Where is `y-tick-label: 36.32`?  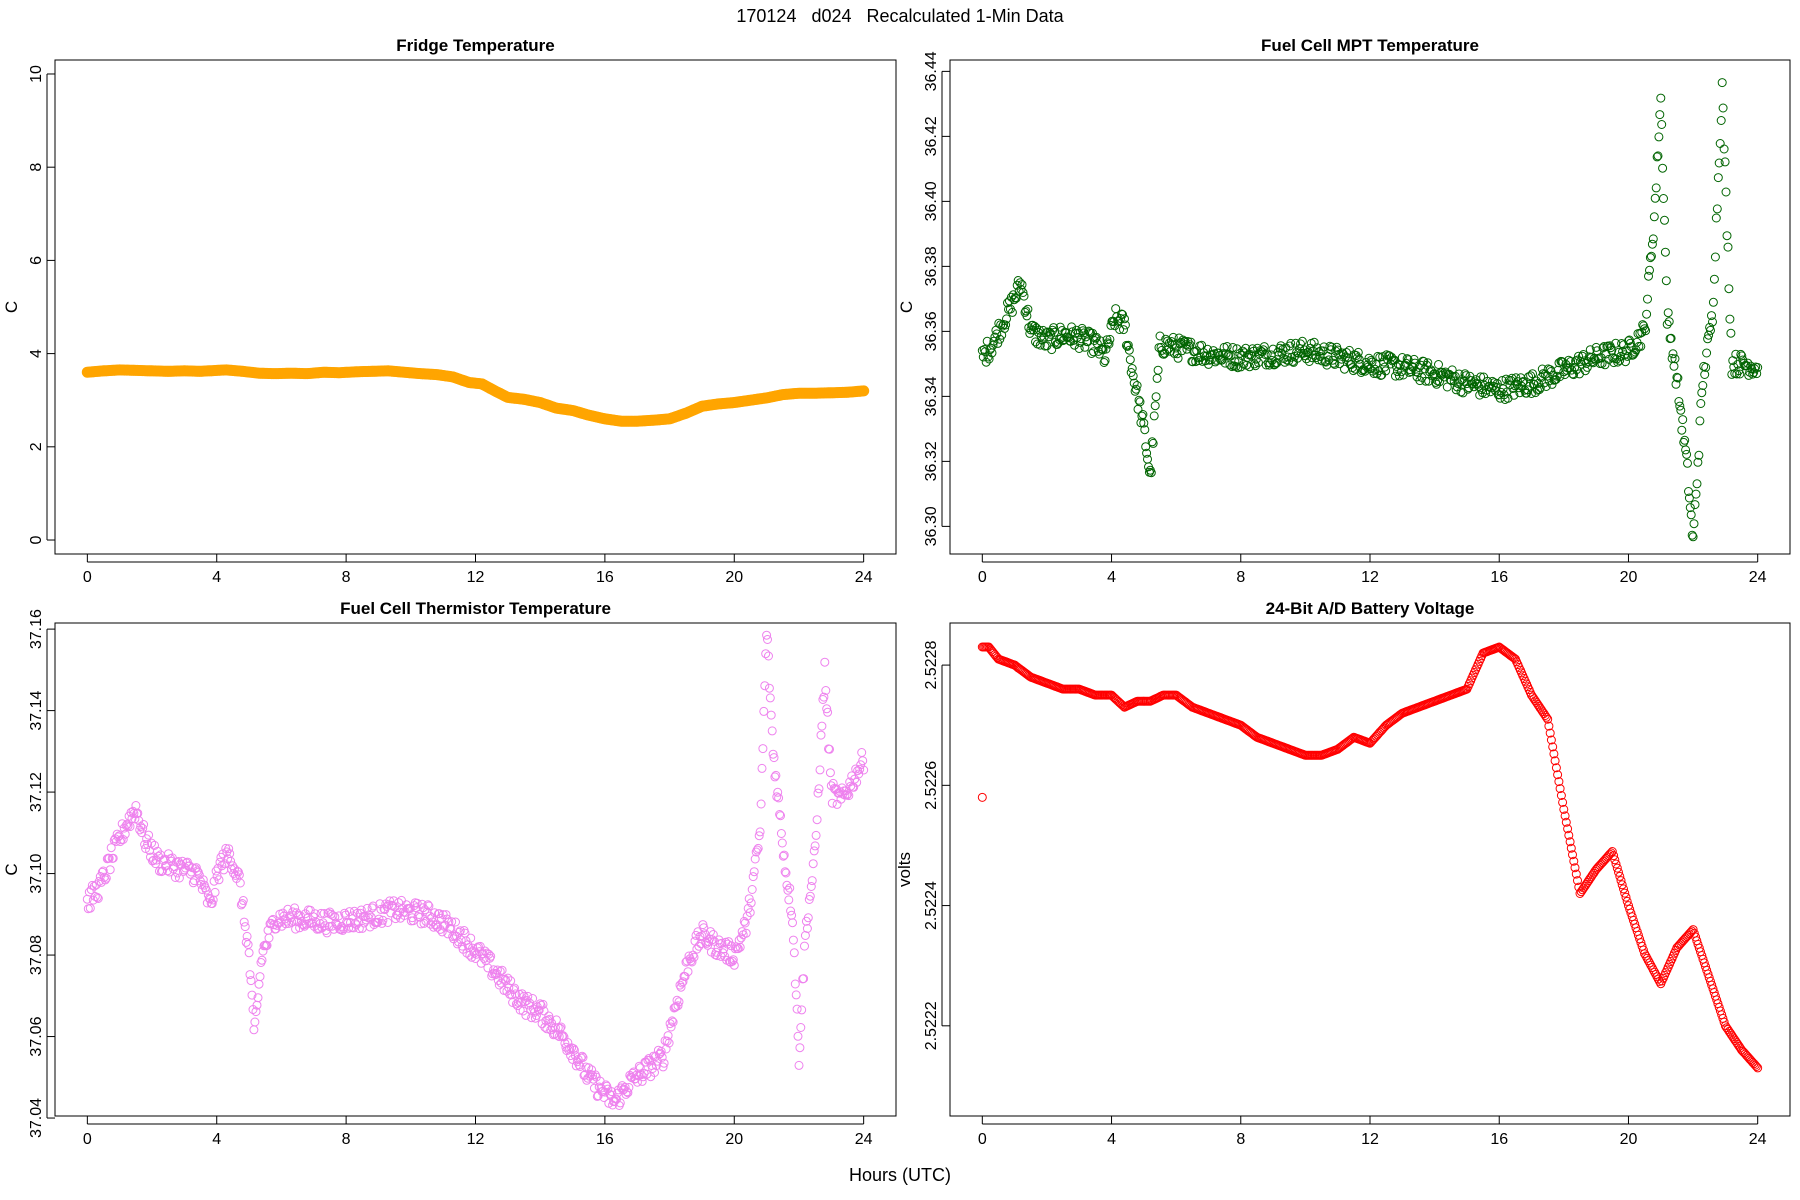
y-tick-label: 36.32 is located at coordinates (931, 461).